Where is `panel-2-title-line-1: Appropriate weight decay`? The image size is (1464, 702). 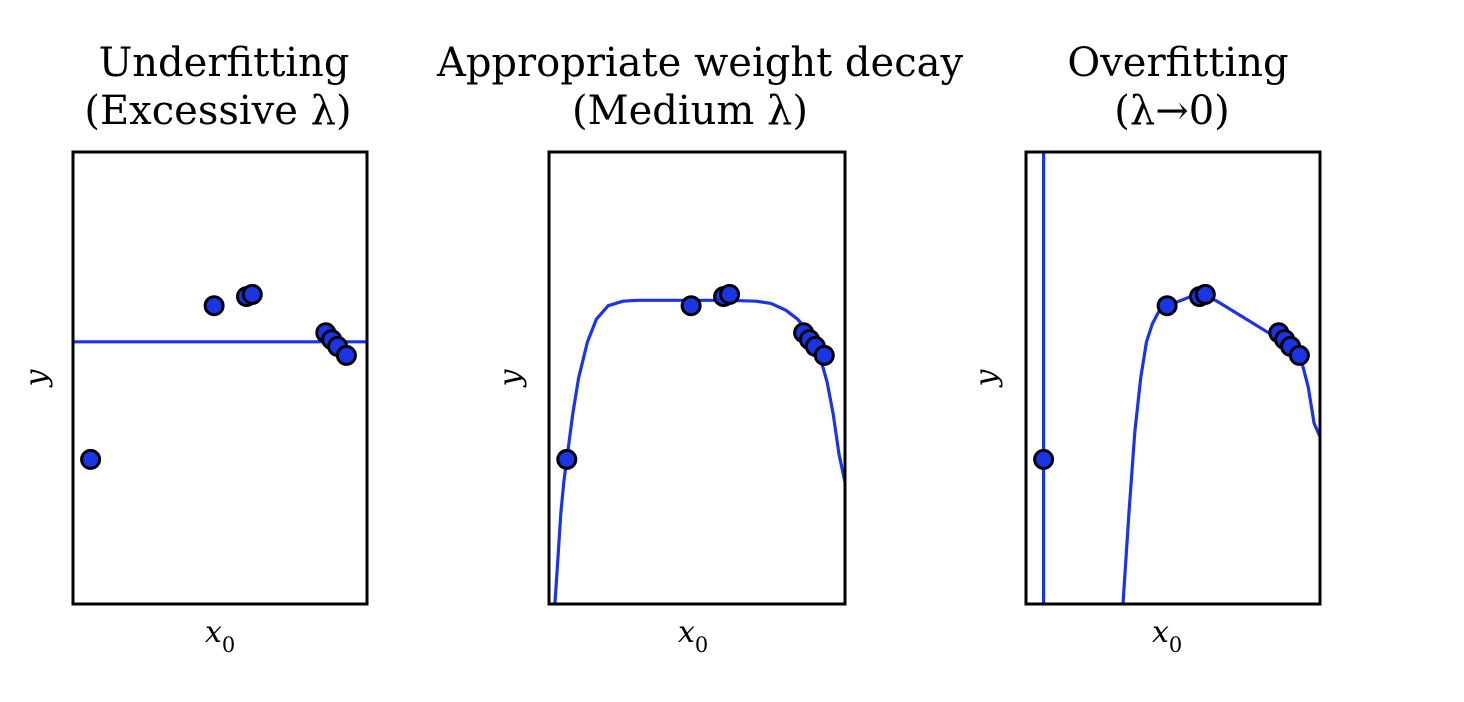
panel-2-title-line-1: Appropriate weight decay is located at coordinates (700, 63).